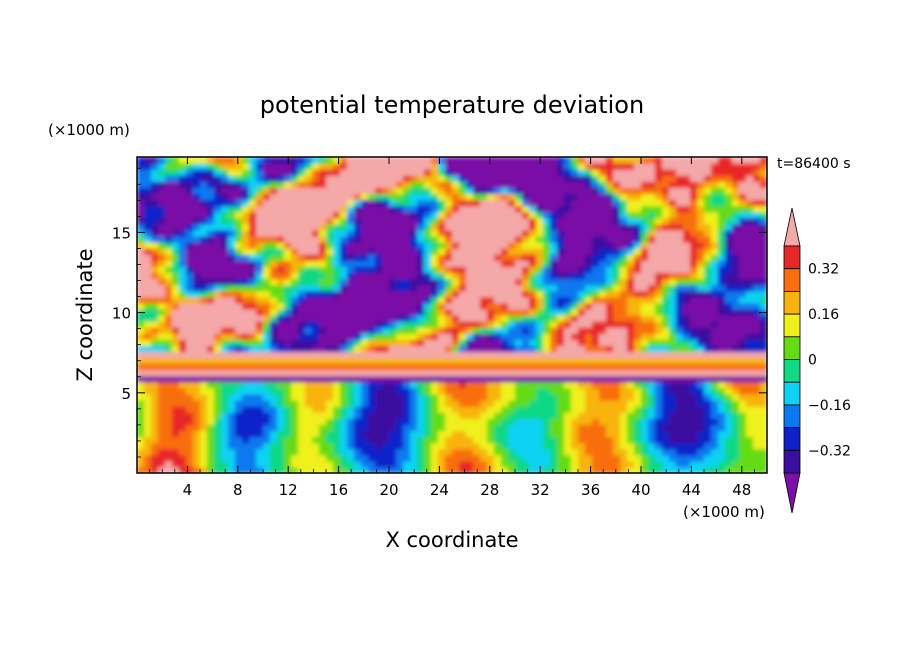 This screenshot has height=654, width=904. Describe the element at coordinates (121, 314) in the screenshot. I see `y-tick-label: 10` at that location.